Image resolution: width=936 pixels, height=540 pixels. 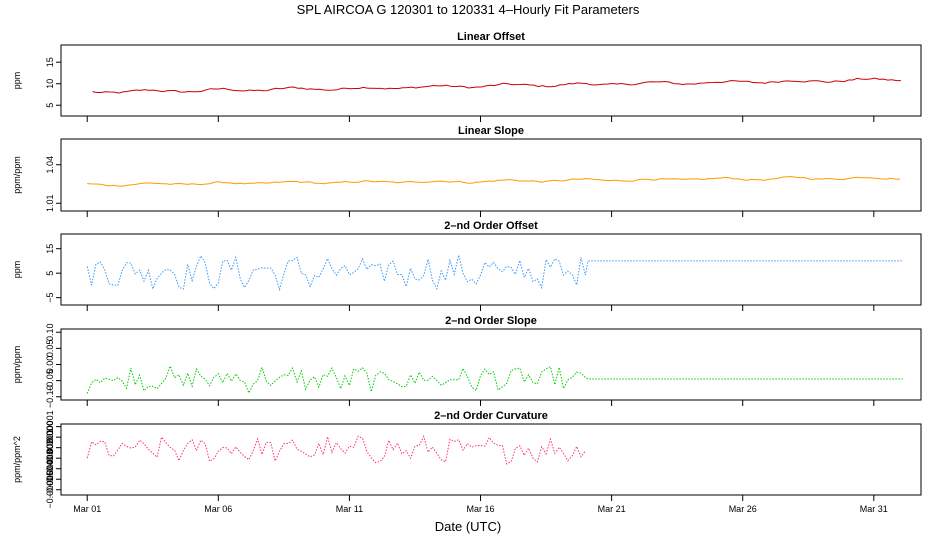 I want to click on y-tick-label: −0.00001, so click(x=50, y=448).